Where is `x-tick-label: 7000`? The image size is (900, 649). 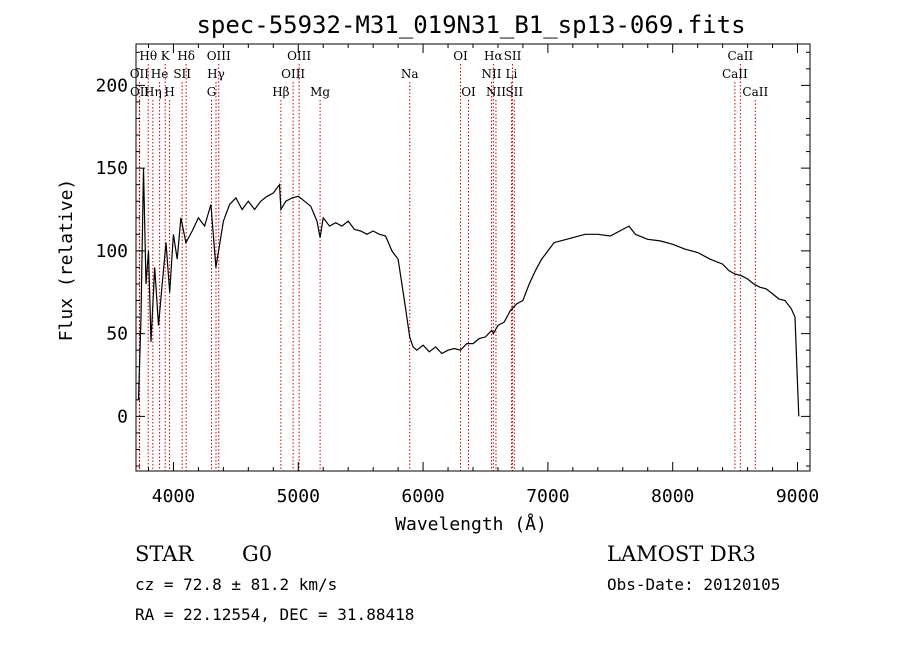
x-tick-label: 7000 is located at coordinates (547, 496).